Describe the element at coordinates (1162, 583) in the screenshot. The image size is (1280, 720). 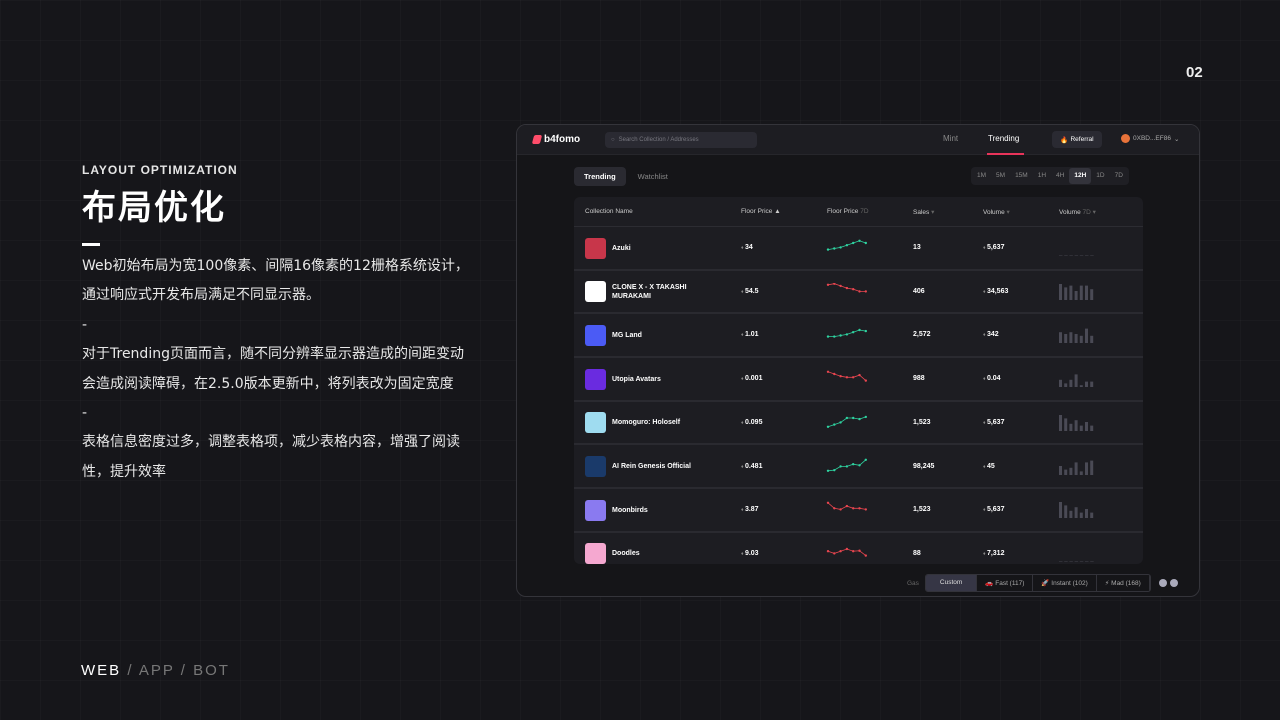
I see `discord-icon` at that location.